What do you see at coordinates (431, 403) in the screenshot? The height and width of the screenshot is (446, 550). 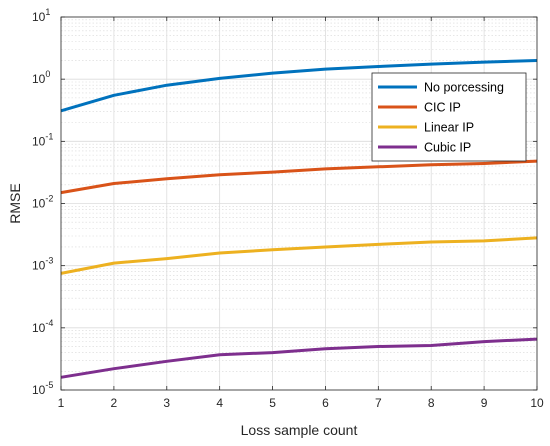 I see `x-tick-label: 8` at bounding box center [431, 403].